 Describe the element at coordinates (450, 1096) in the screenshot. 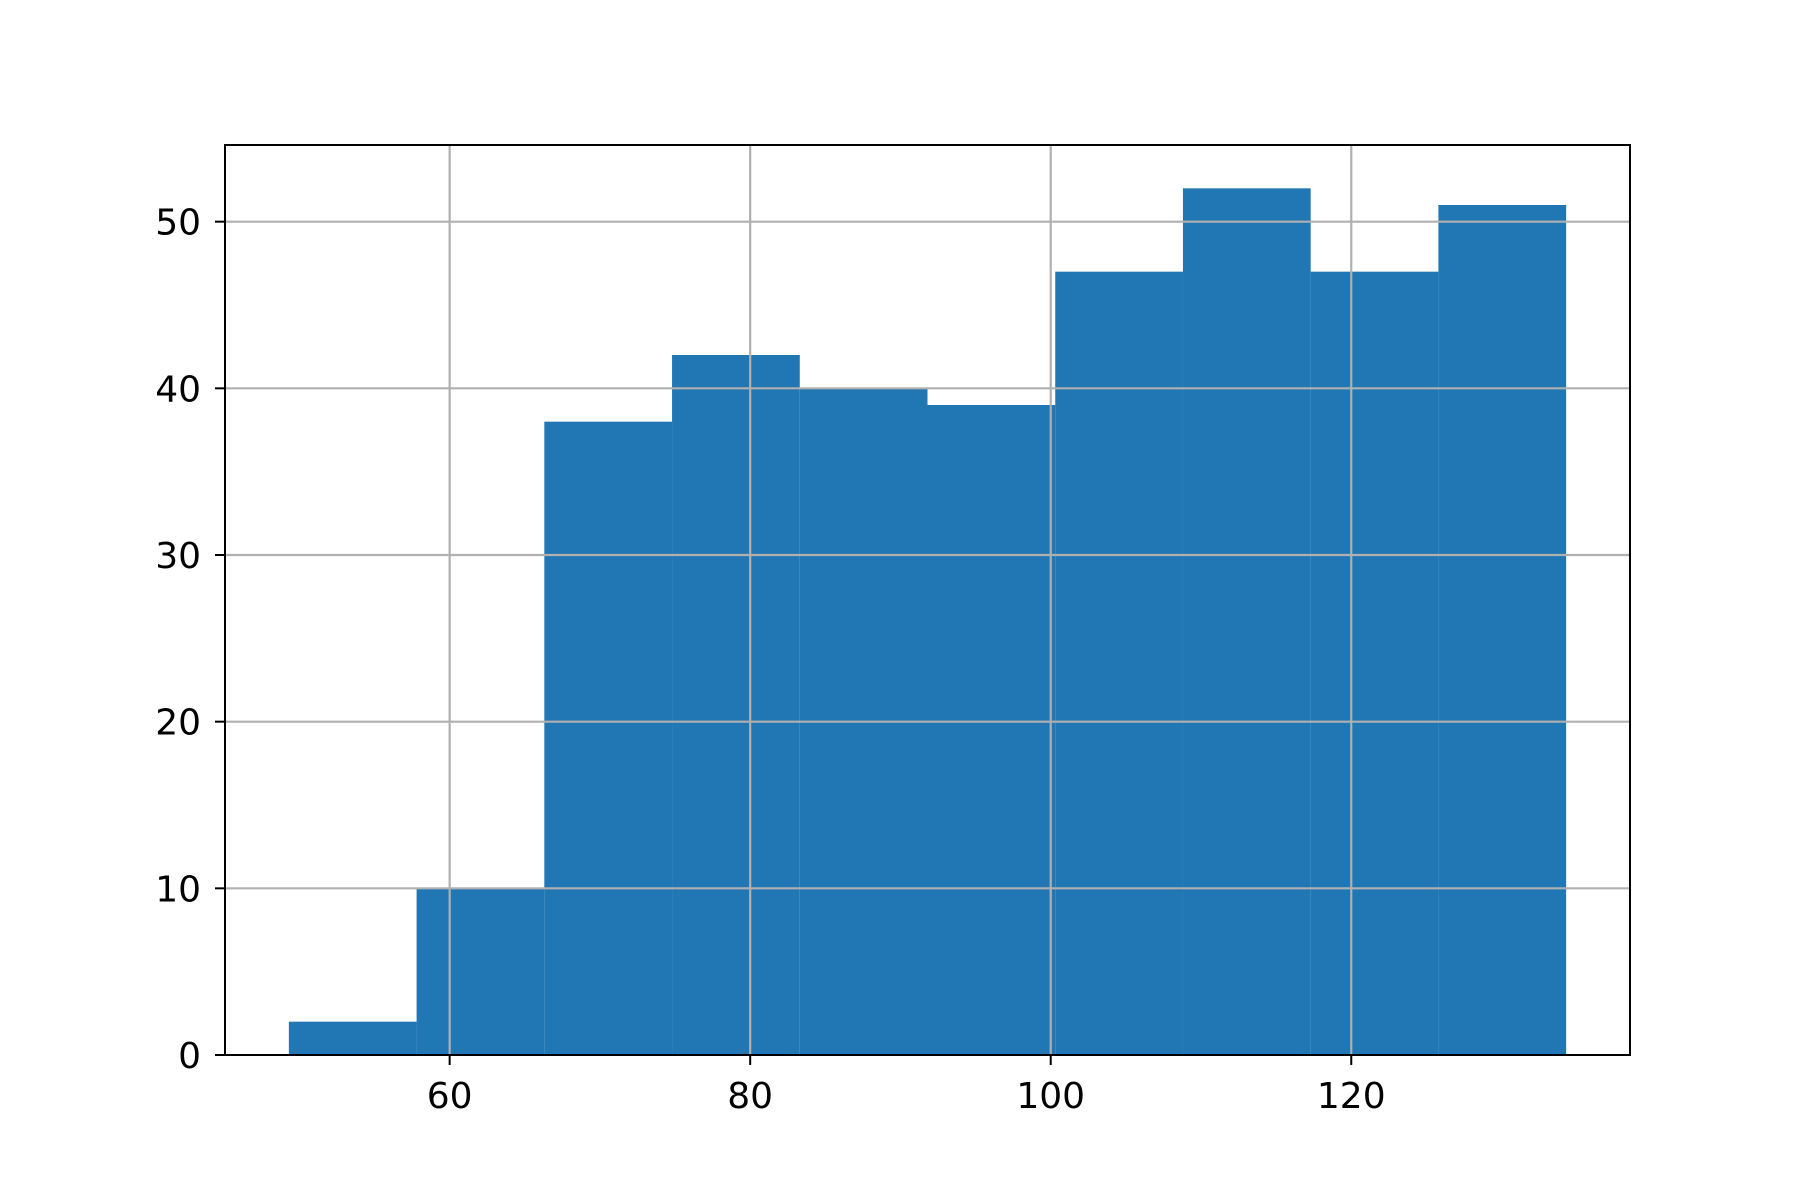

I see `x-tick-label: 60` at that location.